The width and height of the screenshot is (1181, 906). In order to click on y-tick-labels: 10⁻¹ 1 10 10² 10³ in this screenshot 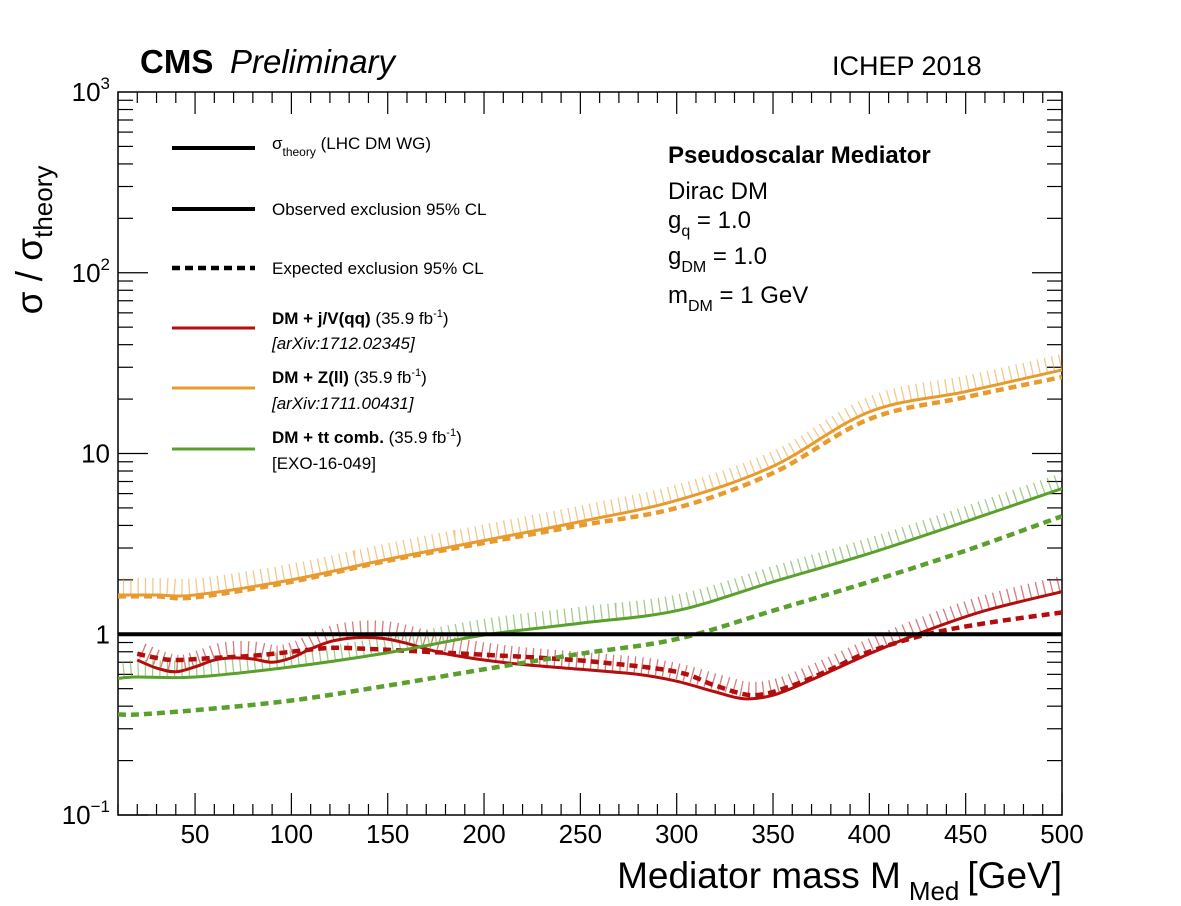, I will do `click(86, 452)`.